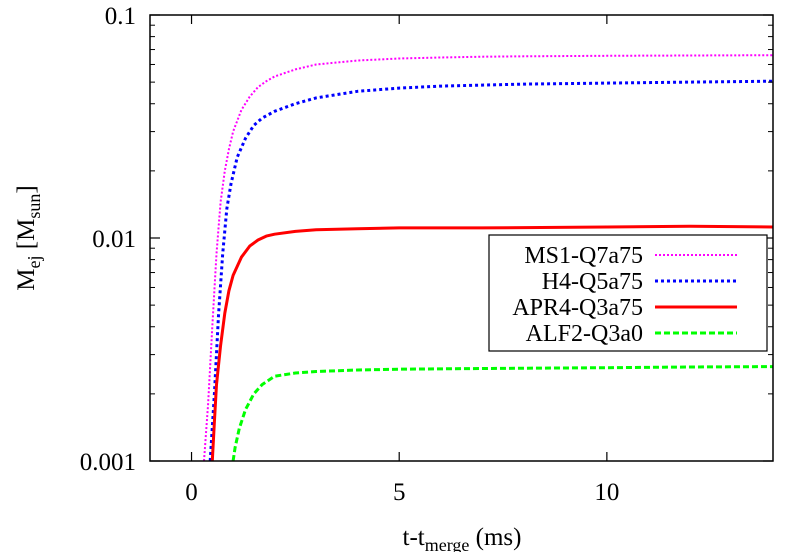 The width and height of the screenshot is (789, 552). What do you see at coordinates (399, 492) in the screenshot?
I see `x-tick-label: 5` at bounding box center [399, 492].